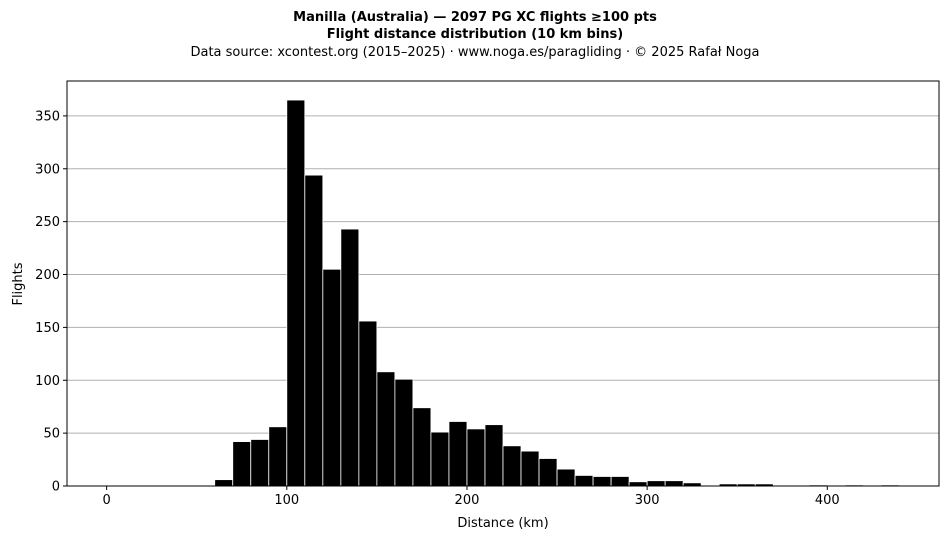 The image size is (950, 539). What do you see at coordinates (47, 222) in the screenshot?
I see `y-tick-label: 250` at bounding box center [47, 222].